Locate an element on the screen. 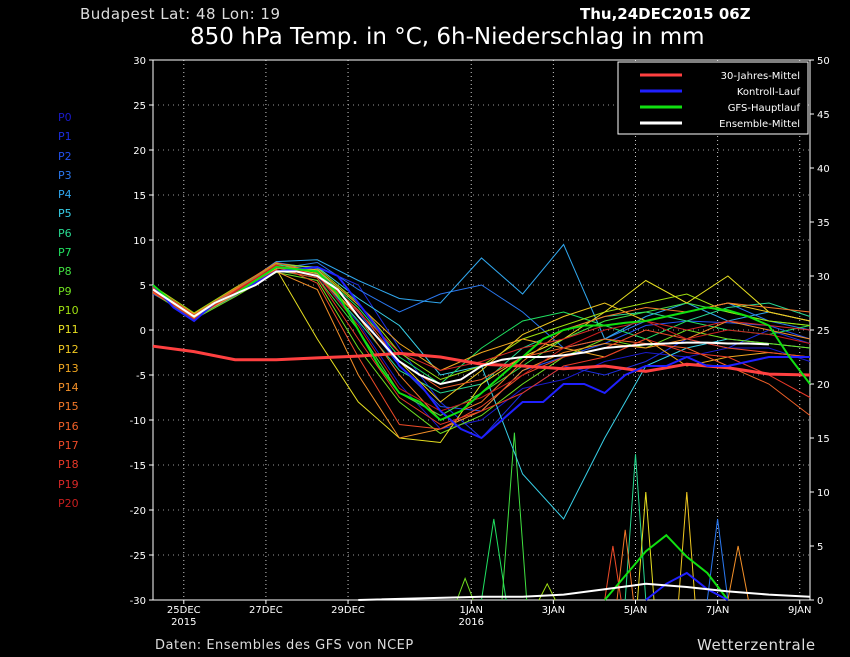  y-right-tick-label: 0 is located at coordinates (820, 601).